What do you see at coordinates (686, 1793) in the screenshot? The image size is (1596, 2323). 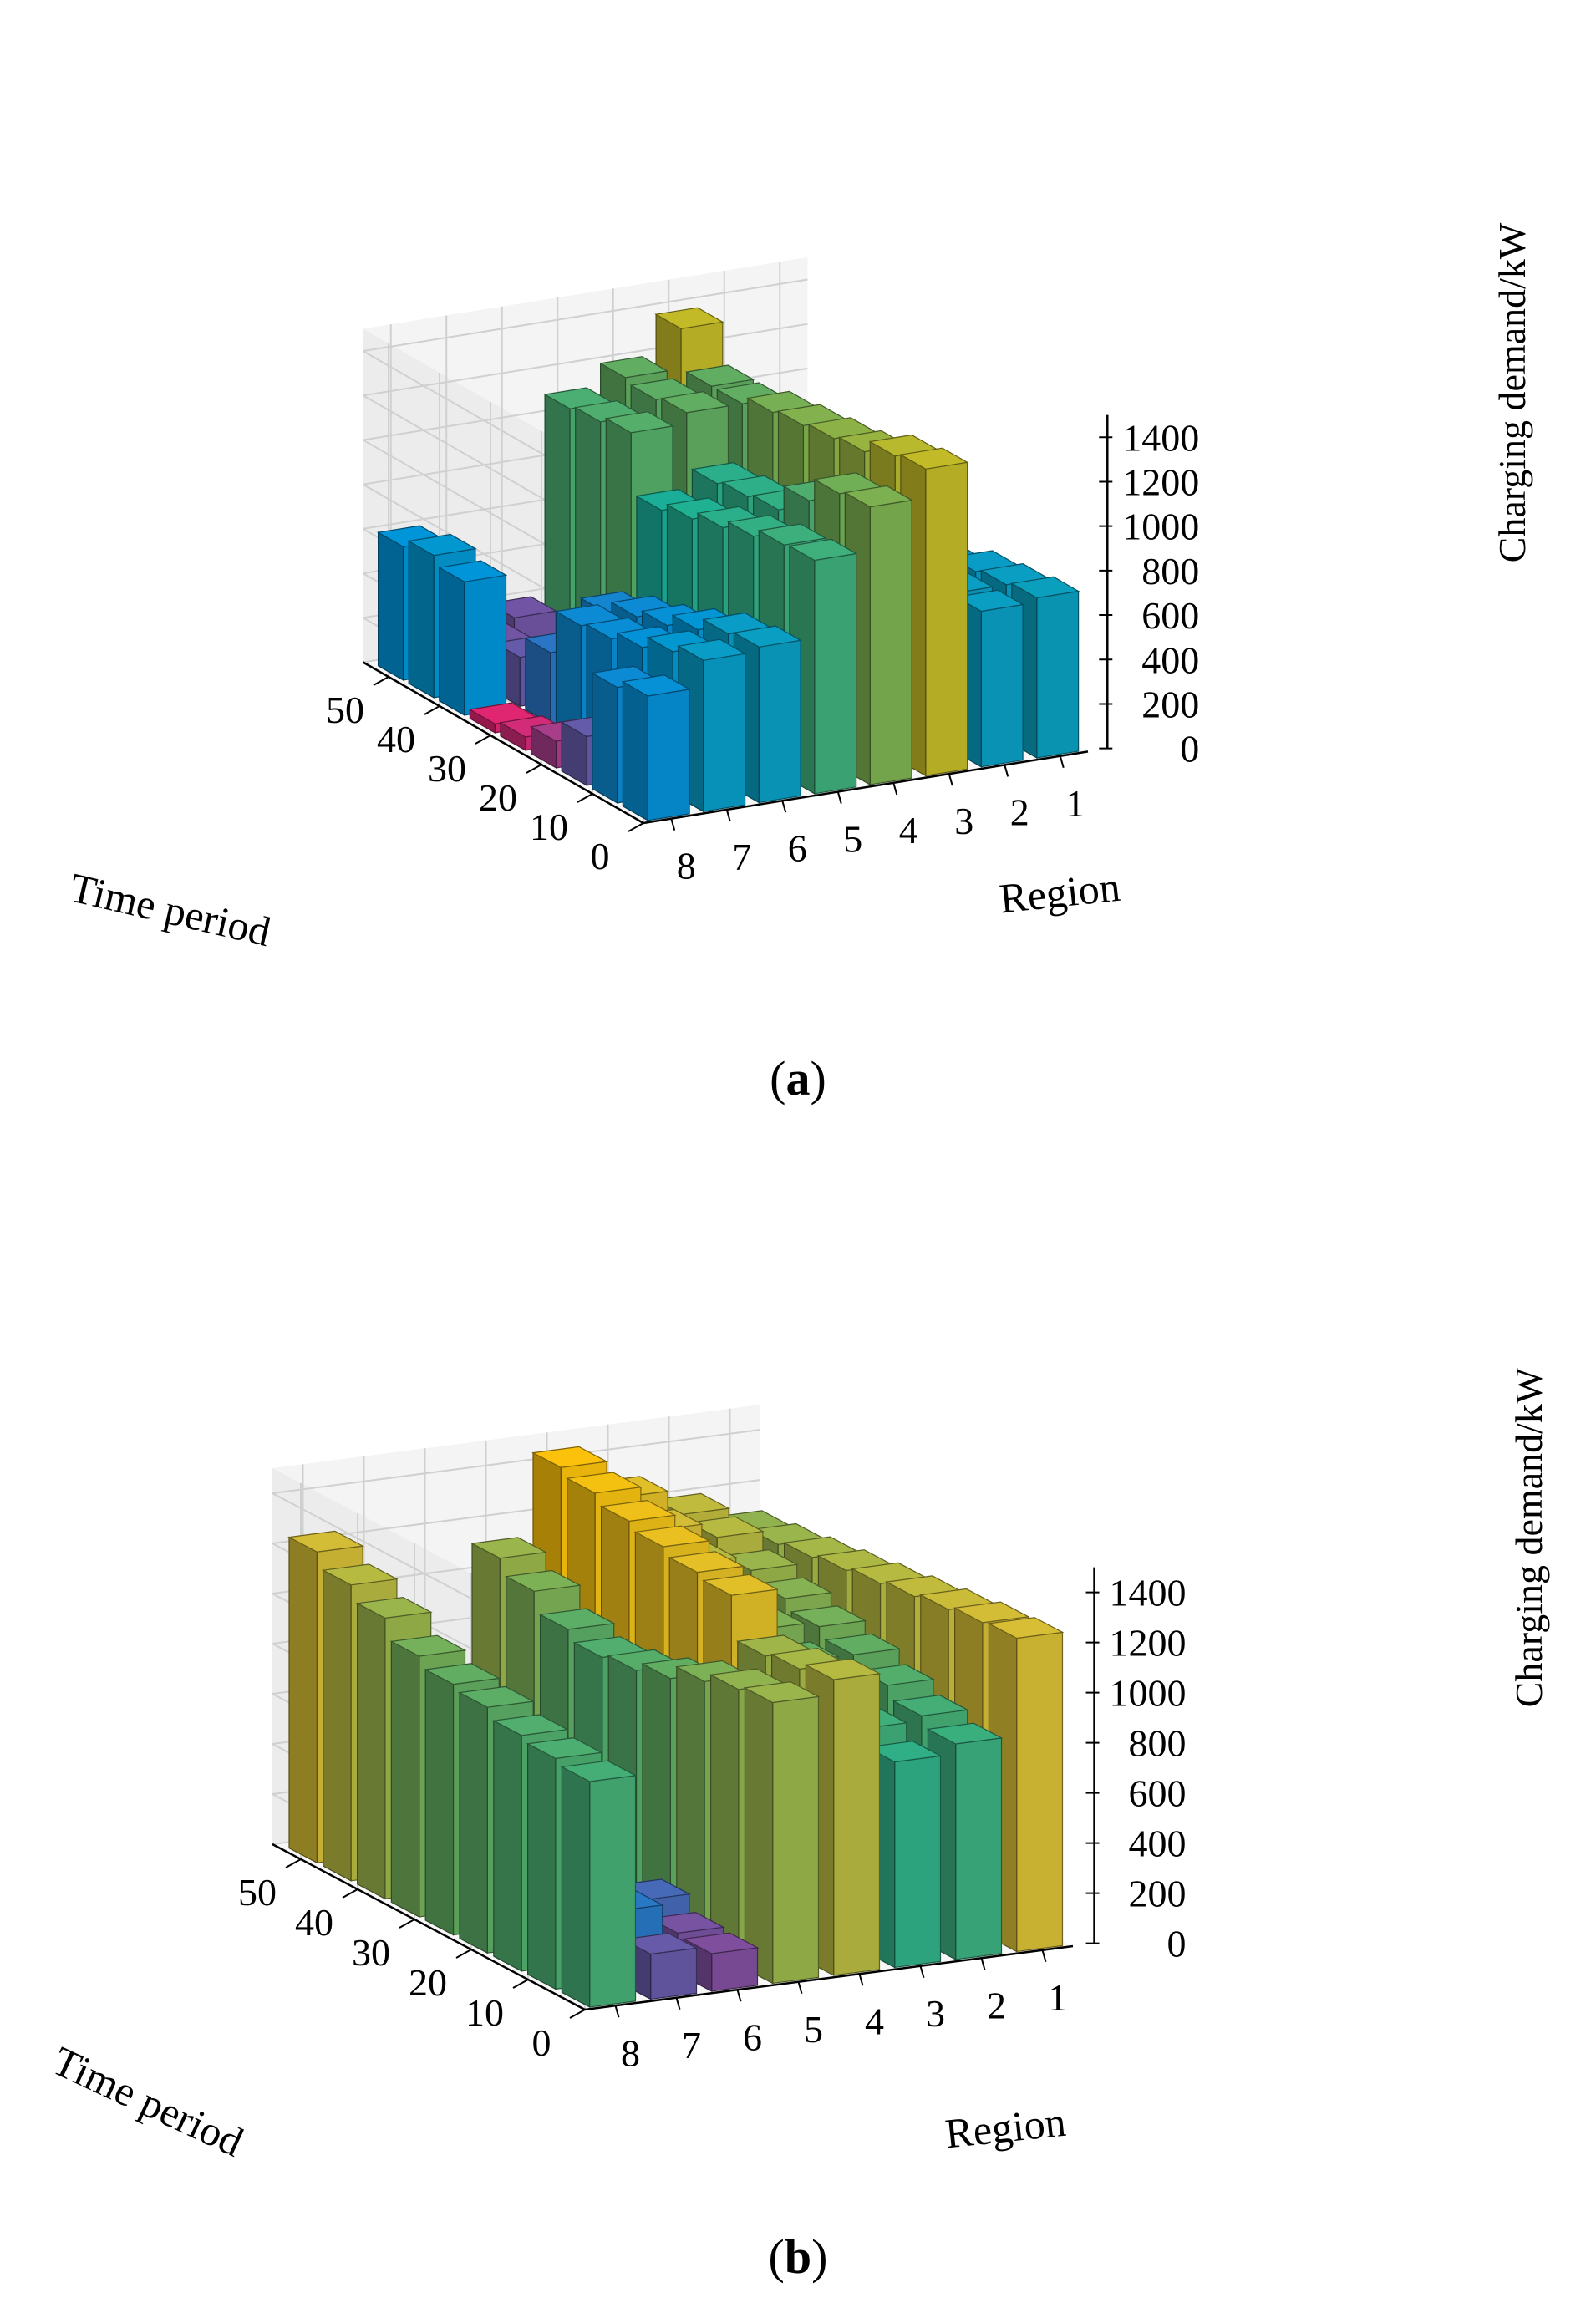 I see `panel-b-axes` at bounding box center [686, 1793].